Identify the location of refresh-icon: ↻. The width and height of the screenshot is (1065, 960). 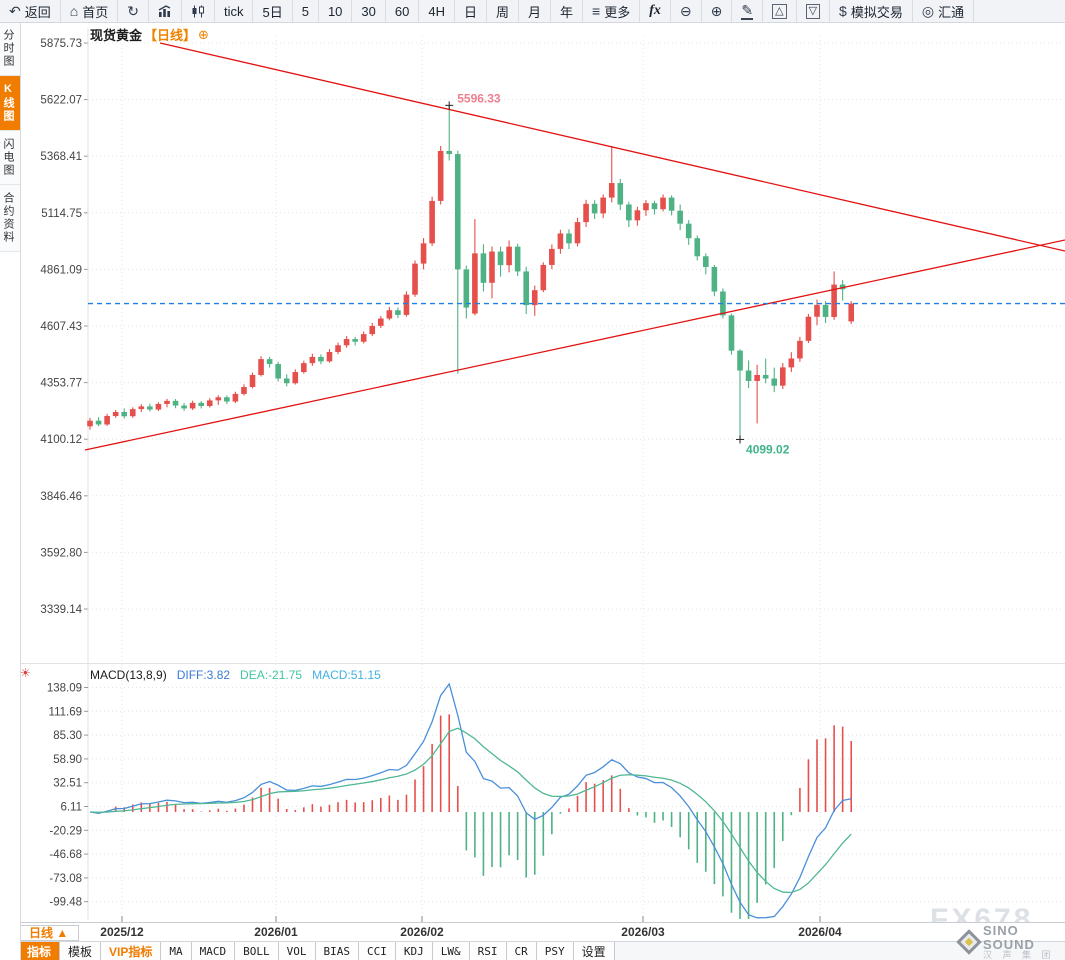
(133, 11).